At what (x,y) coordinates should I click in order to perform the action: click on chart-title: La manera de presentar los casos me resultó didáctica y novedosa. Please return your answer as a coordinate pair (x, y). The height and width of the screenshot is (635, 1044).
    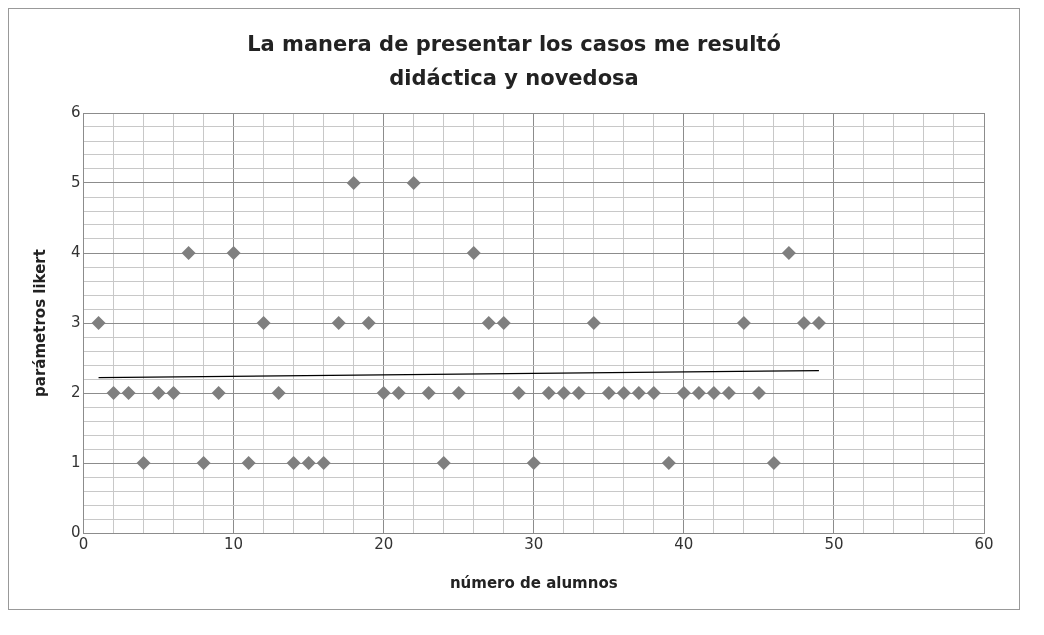
    Looking at the image, I should click on (514, 61).